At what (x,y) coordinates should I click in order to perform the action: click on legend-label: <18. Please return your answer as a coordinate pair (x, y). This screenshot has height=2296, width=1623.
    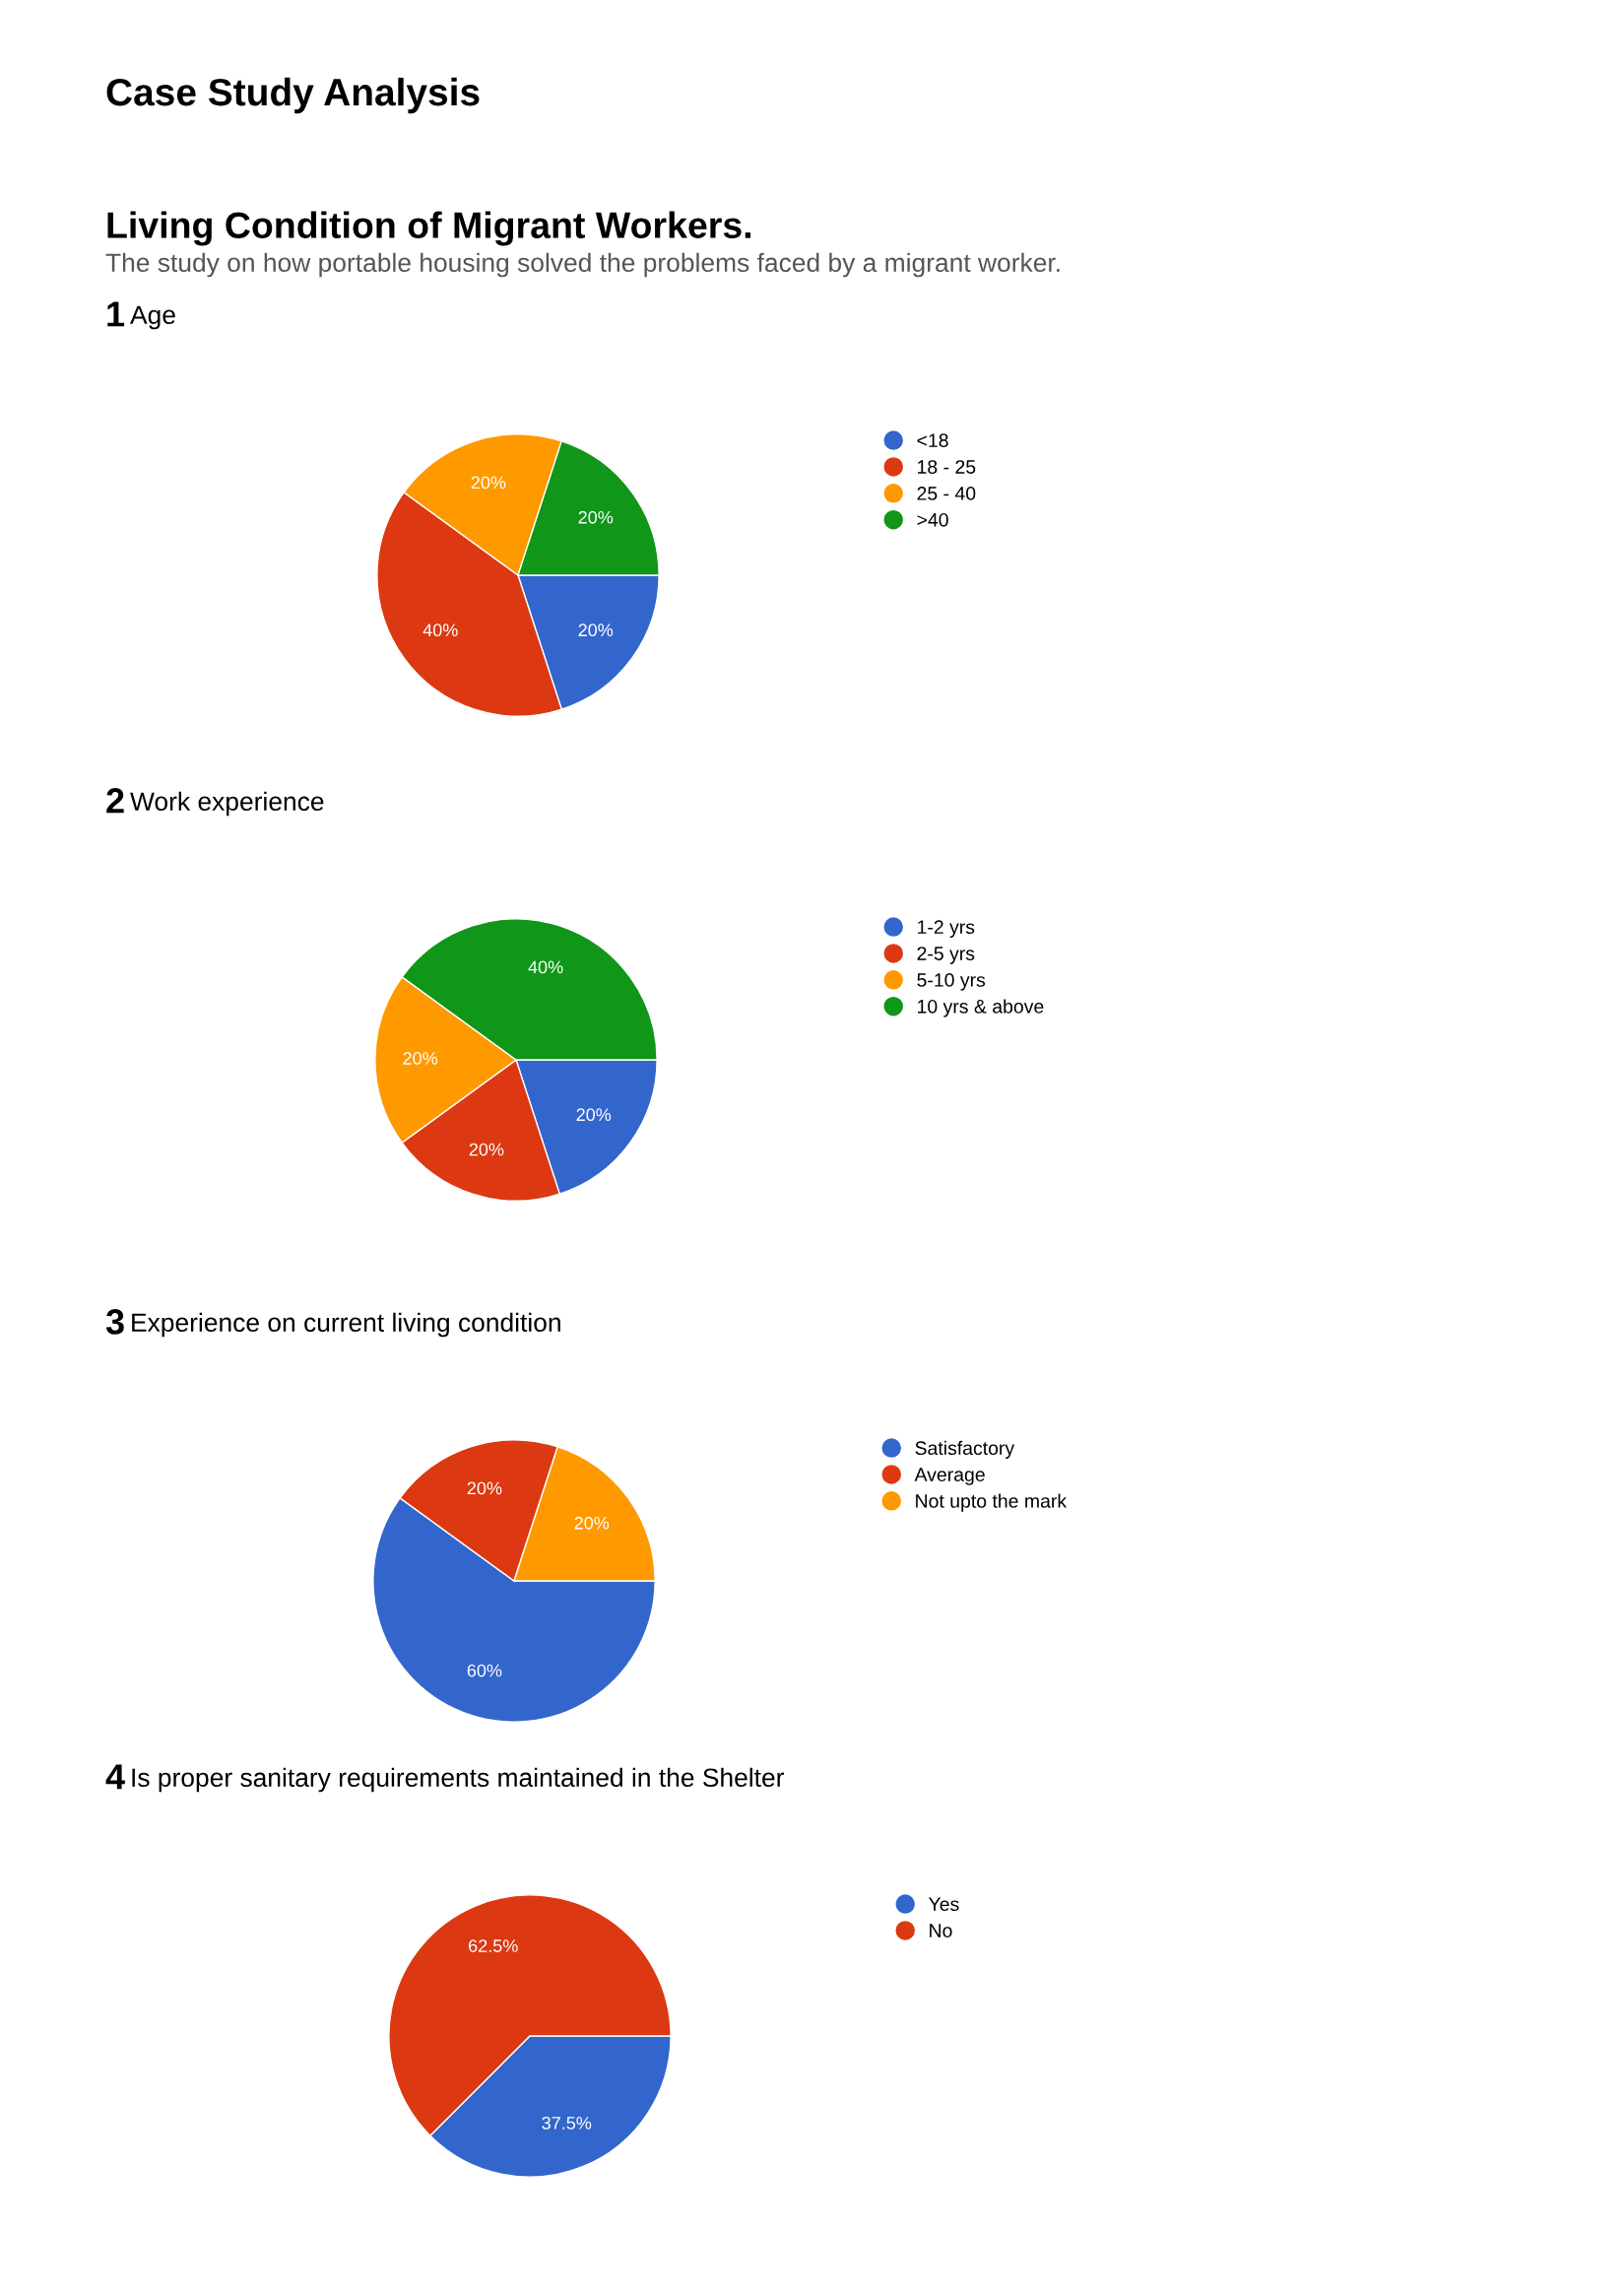
    Looking at the image, I should click on (932, 440).